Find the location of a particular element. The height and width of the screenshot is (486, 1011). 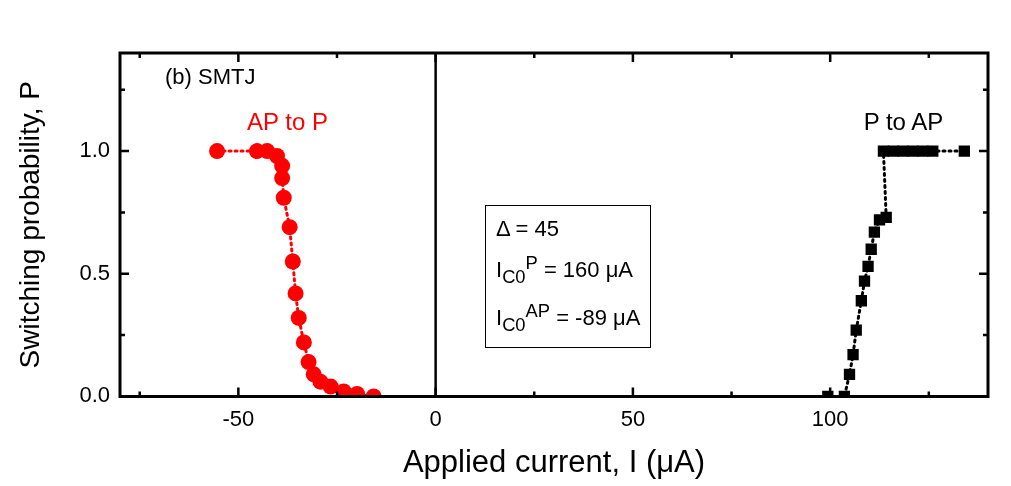

y-tick-label: 0.5 is located at coordinates (94, 272).